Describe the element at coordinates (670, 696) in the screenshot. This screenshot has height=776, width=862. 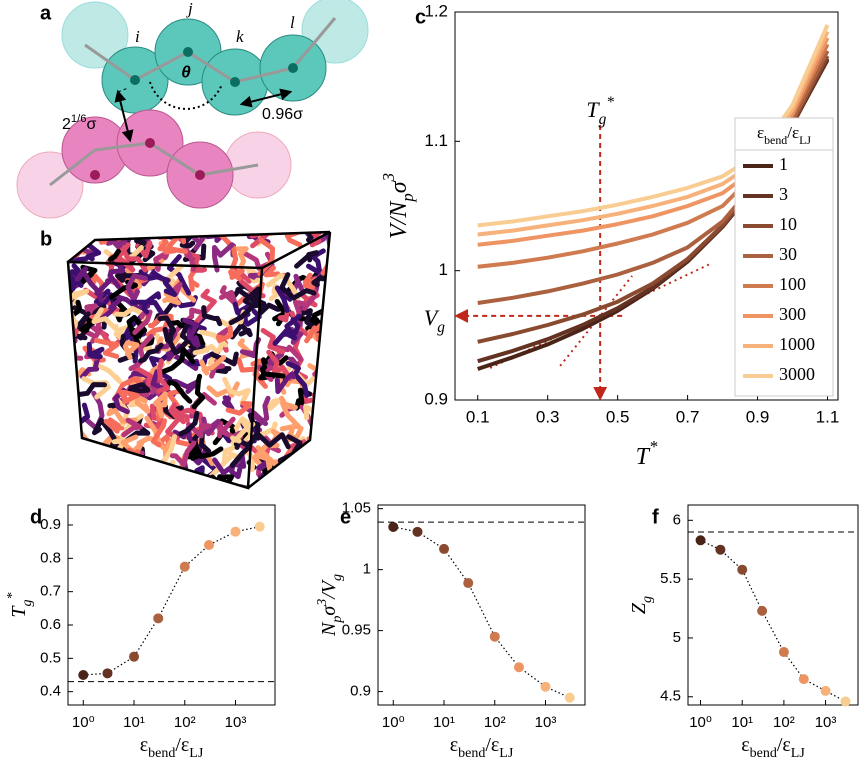
I see `y-tick-label: 4.5` at that location.